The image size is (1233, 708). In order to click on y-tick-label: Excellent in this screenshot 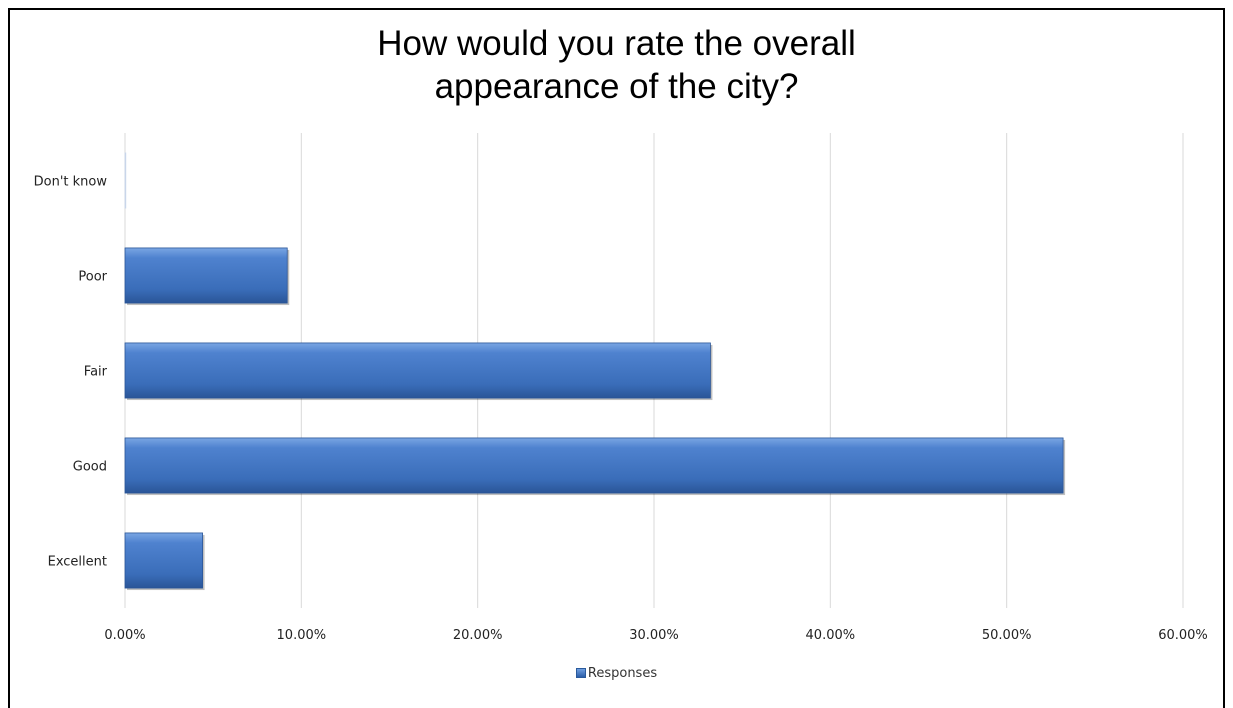, I will do `click(77, 562)`.